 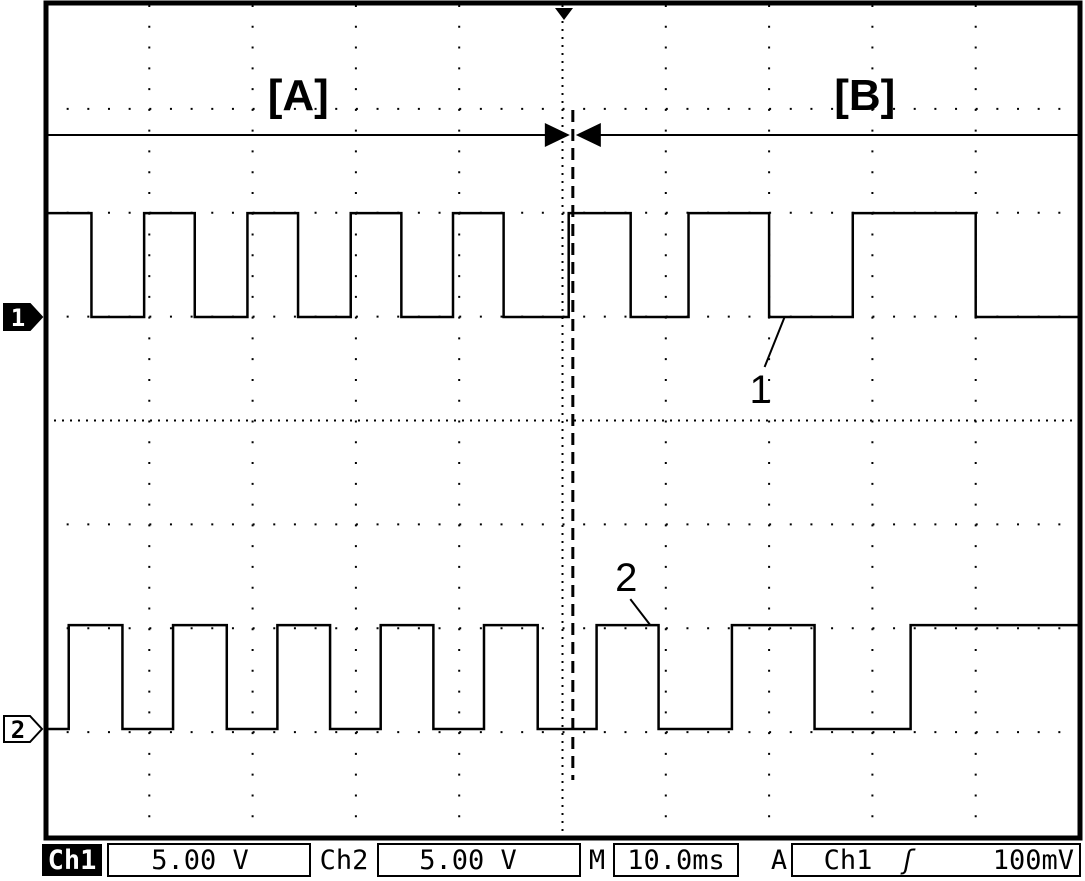 I want to click on ch2-scale: 5.00 V, so click(x=468, y=860).